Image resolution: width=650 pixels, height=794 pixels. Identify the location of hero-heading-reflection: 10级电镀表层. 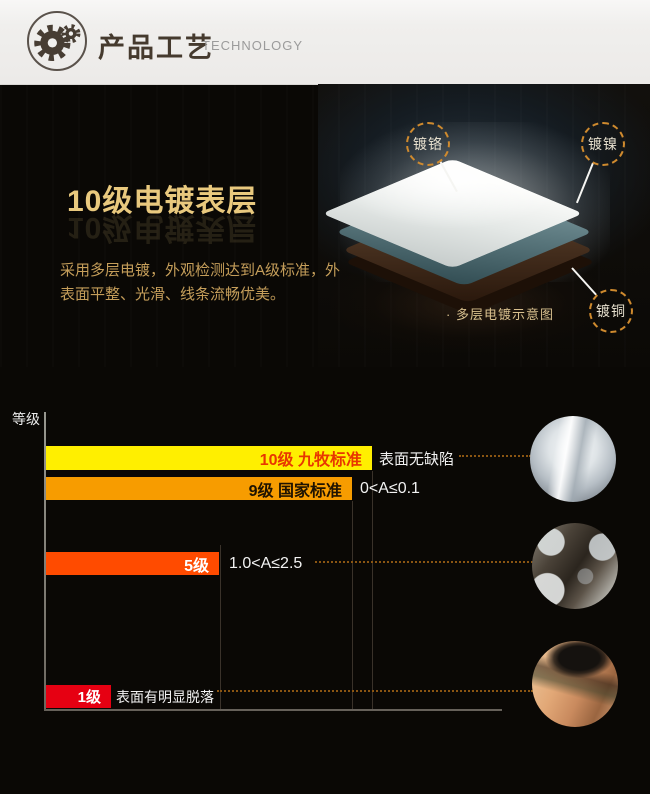
(162, 227).